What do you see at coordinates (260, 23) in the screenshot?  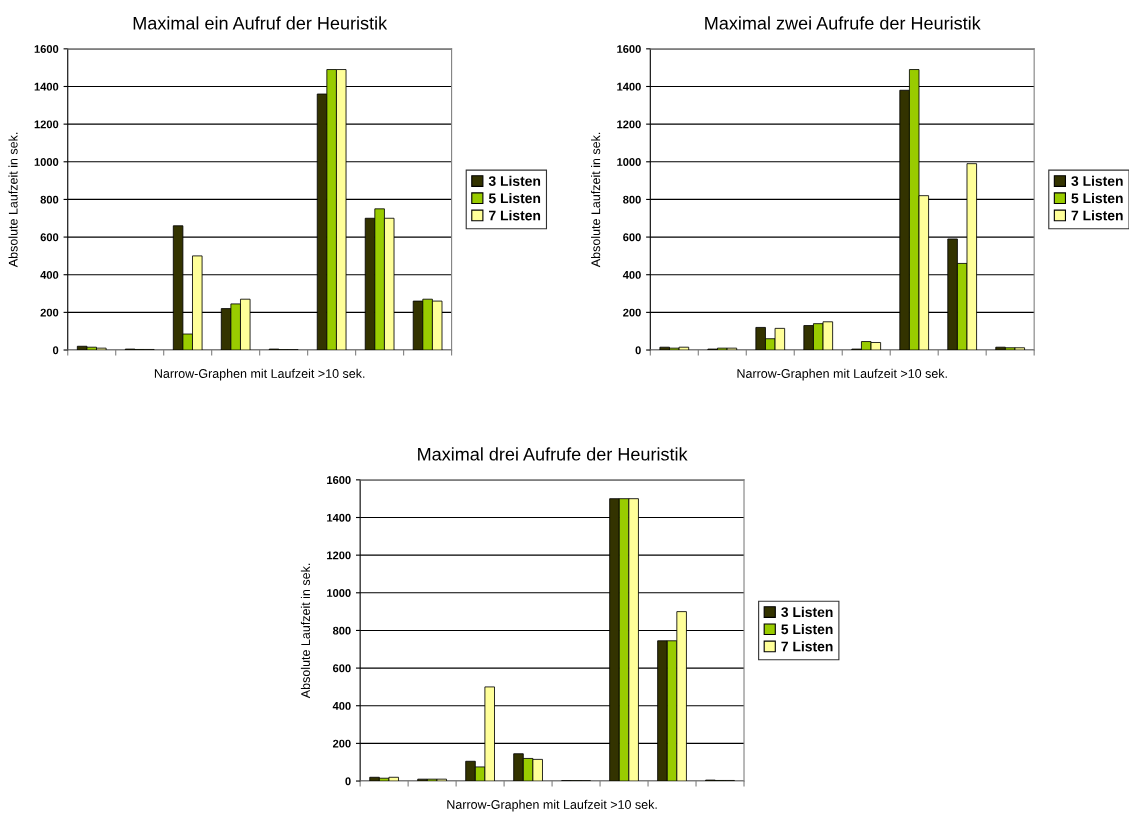 I see `chart-title: Maximal ein Aufruf der Heuristik` at bounding box center [260, 23].